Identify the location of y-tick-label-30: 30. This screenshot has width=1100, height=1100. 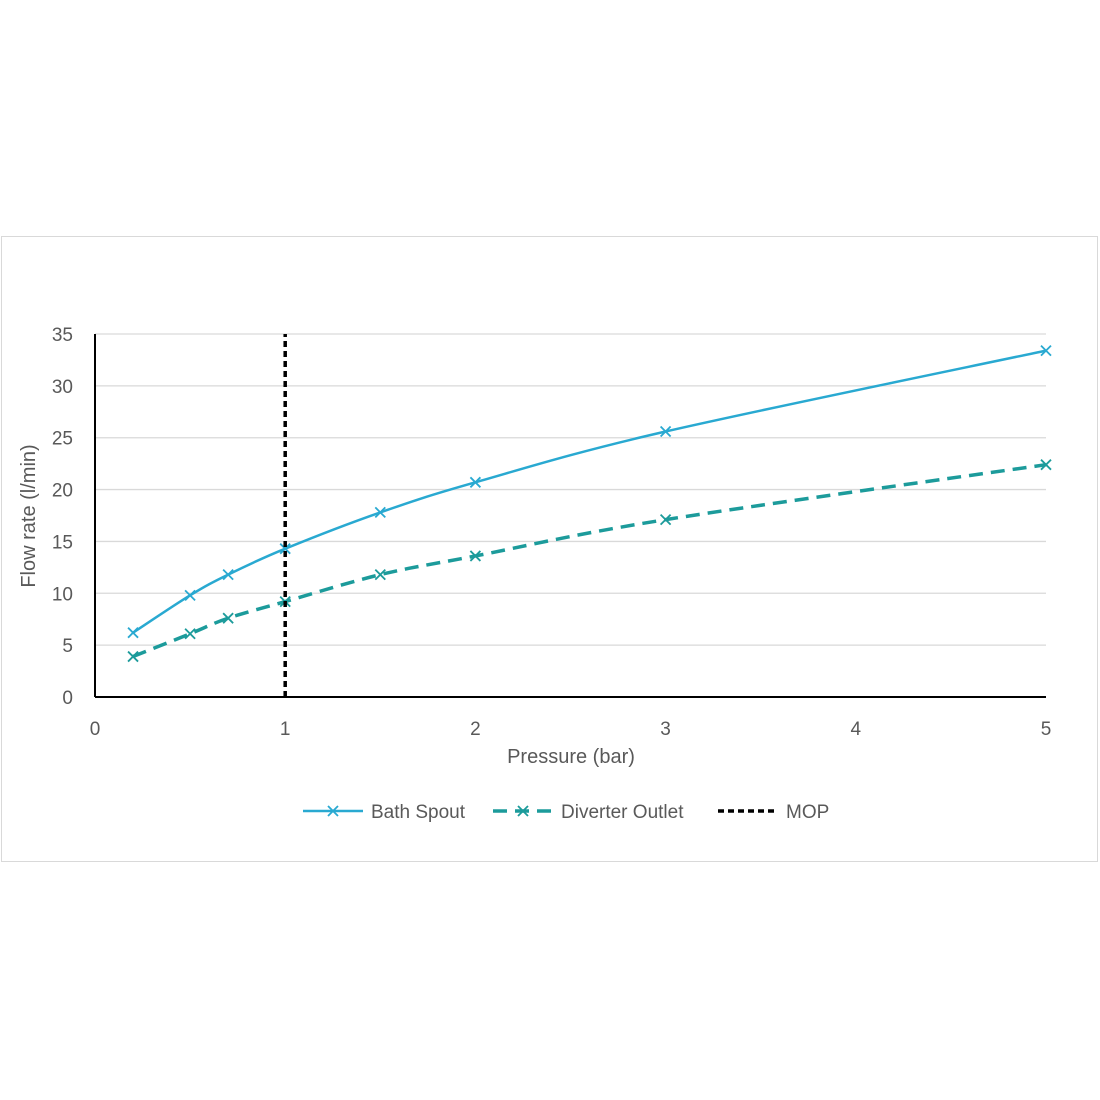
(62, 387).